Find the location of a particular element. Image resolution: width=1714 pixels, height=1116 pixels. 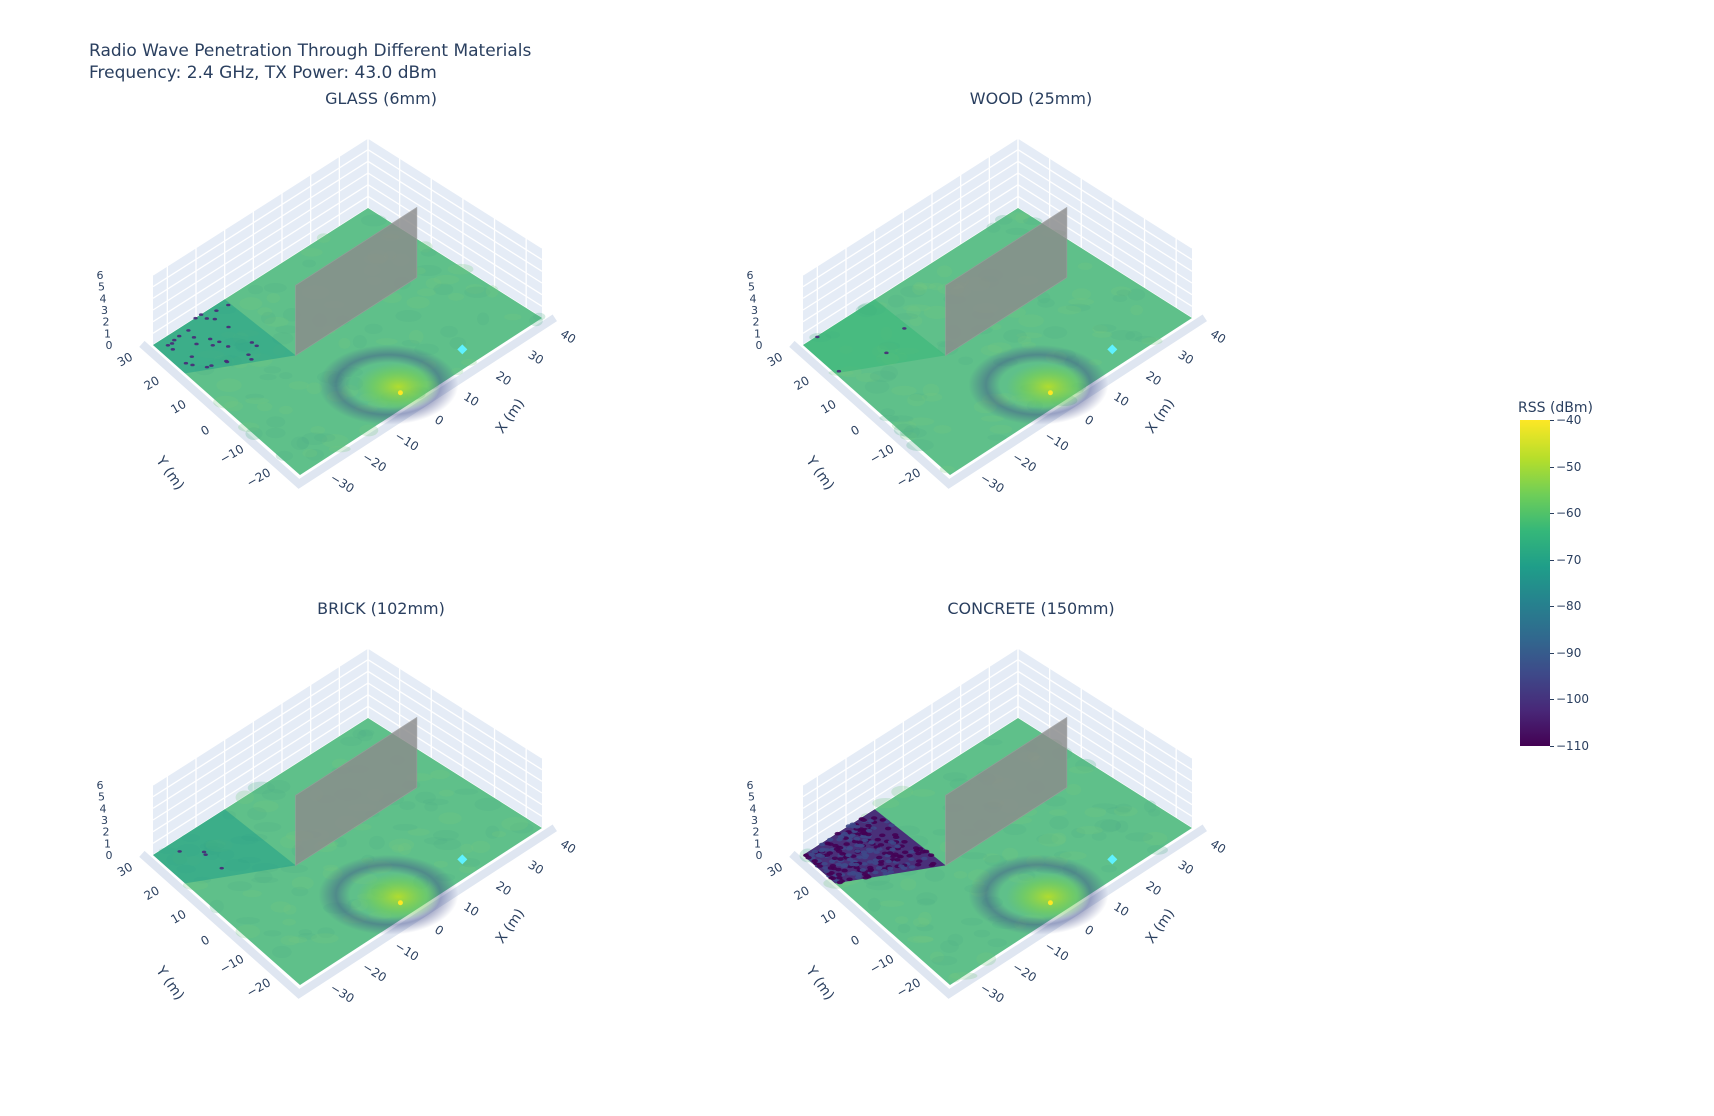

colorbar-title: RSS (dBm) is located at coordinates (1556, 408).